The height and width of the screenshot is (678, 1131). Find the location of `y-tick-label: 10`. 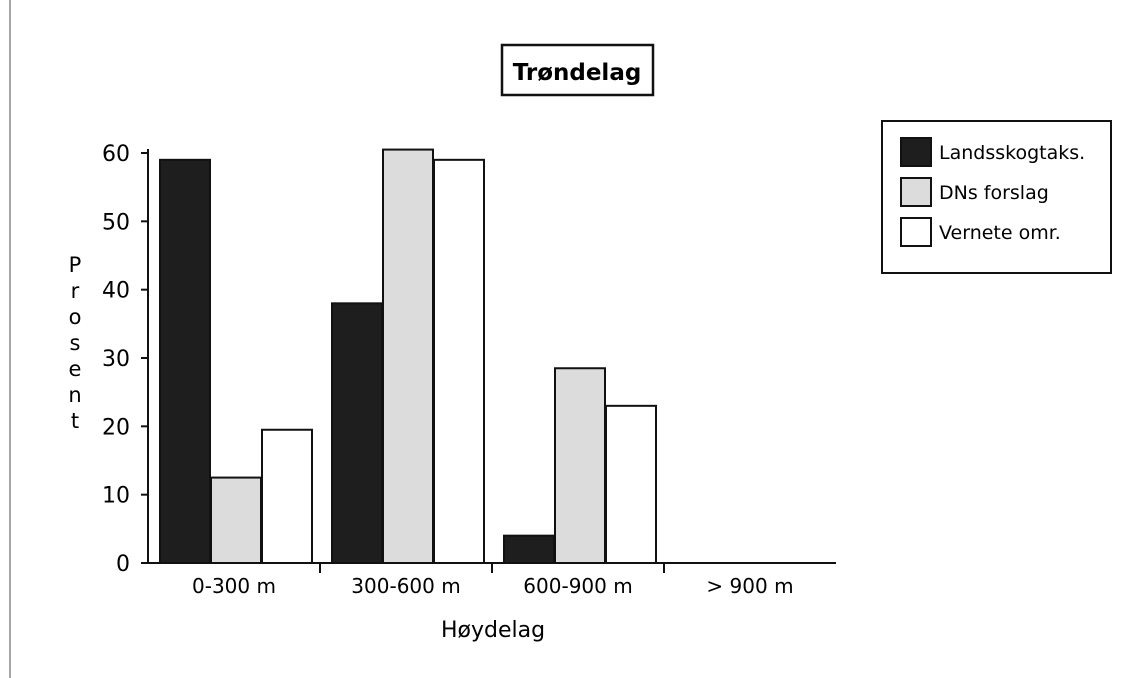

y-tick-label: 10 is located at coordinates (116, 496).